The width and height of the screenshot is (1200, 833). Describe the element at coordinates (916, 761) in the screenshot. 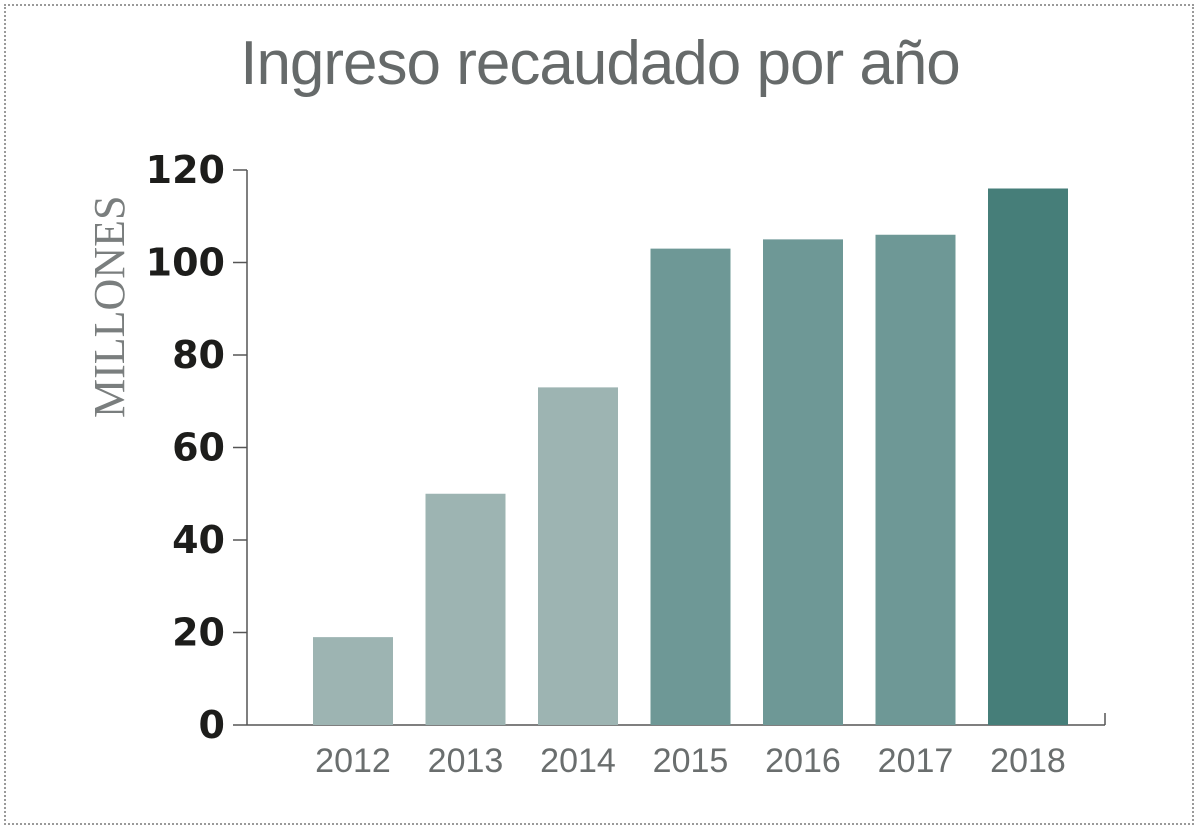

I see `x-tick-label: 2017` at that location.